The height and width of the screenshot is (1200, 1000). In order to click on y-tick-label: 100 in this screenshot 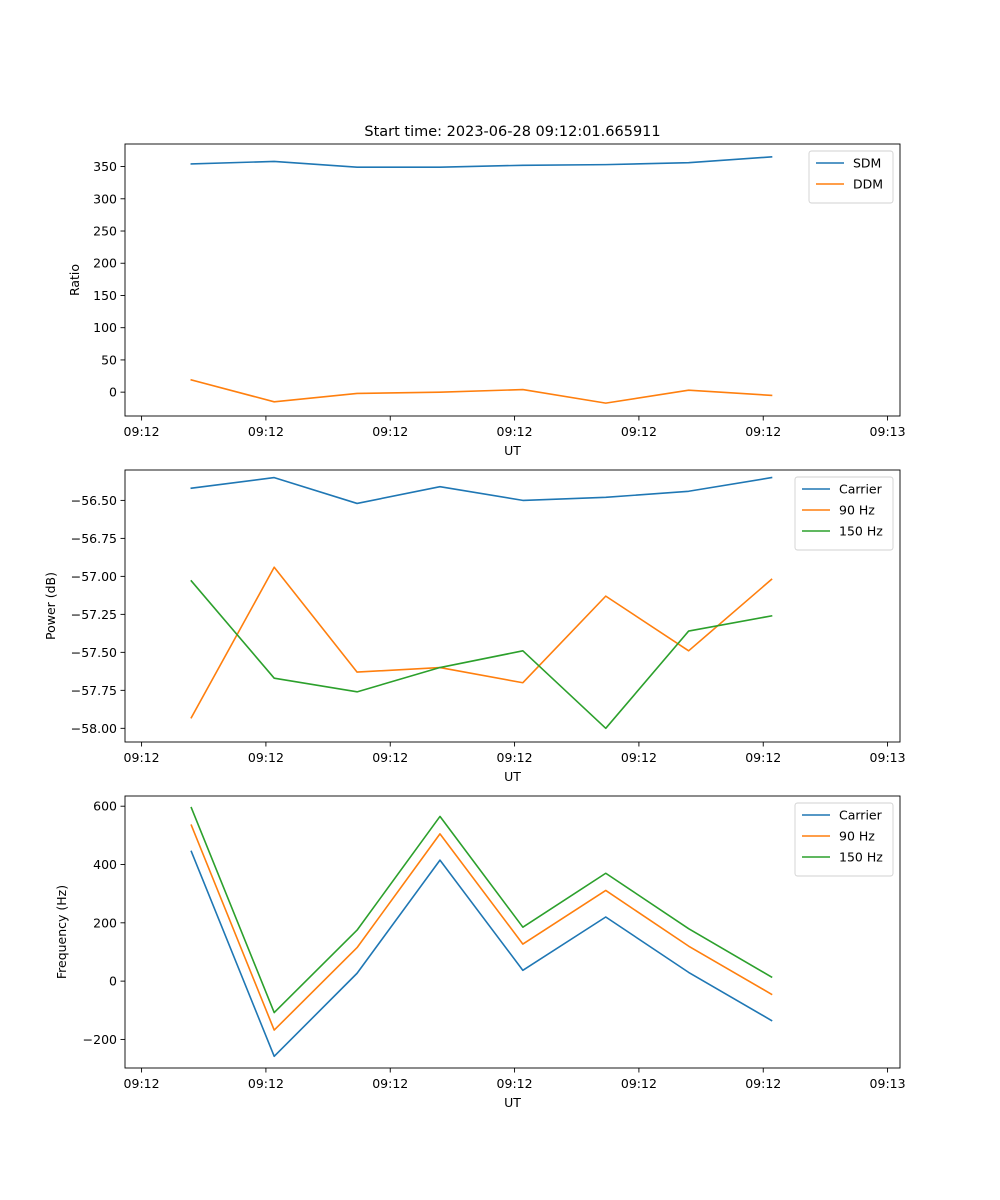, I will do `click(105, 327)`.